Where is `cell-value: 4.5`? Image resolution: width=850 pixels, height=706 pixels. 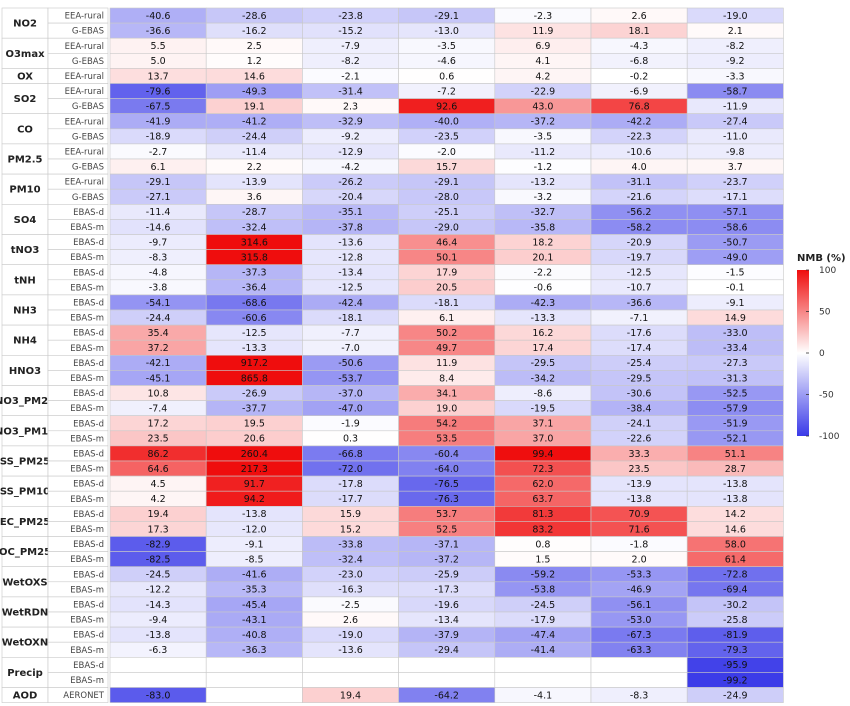 cell-value: 4.5 is located at coordinates (158, 484).